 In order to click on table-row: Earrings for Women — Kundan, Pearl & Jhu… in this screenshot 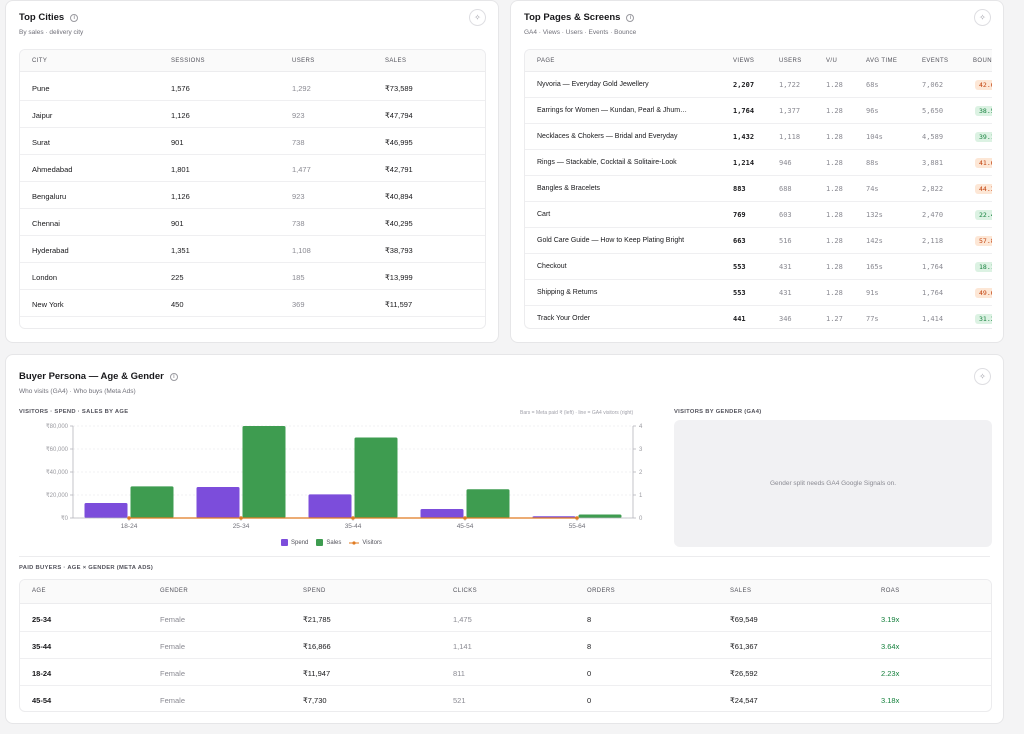, I will do `click(758, 111)`.